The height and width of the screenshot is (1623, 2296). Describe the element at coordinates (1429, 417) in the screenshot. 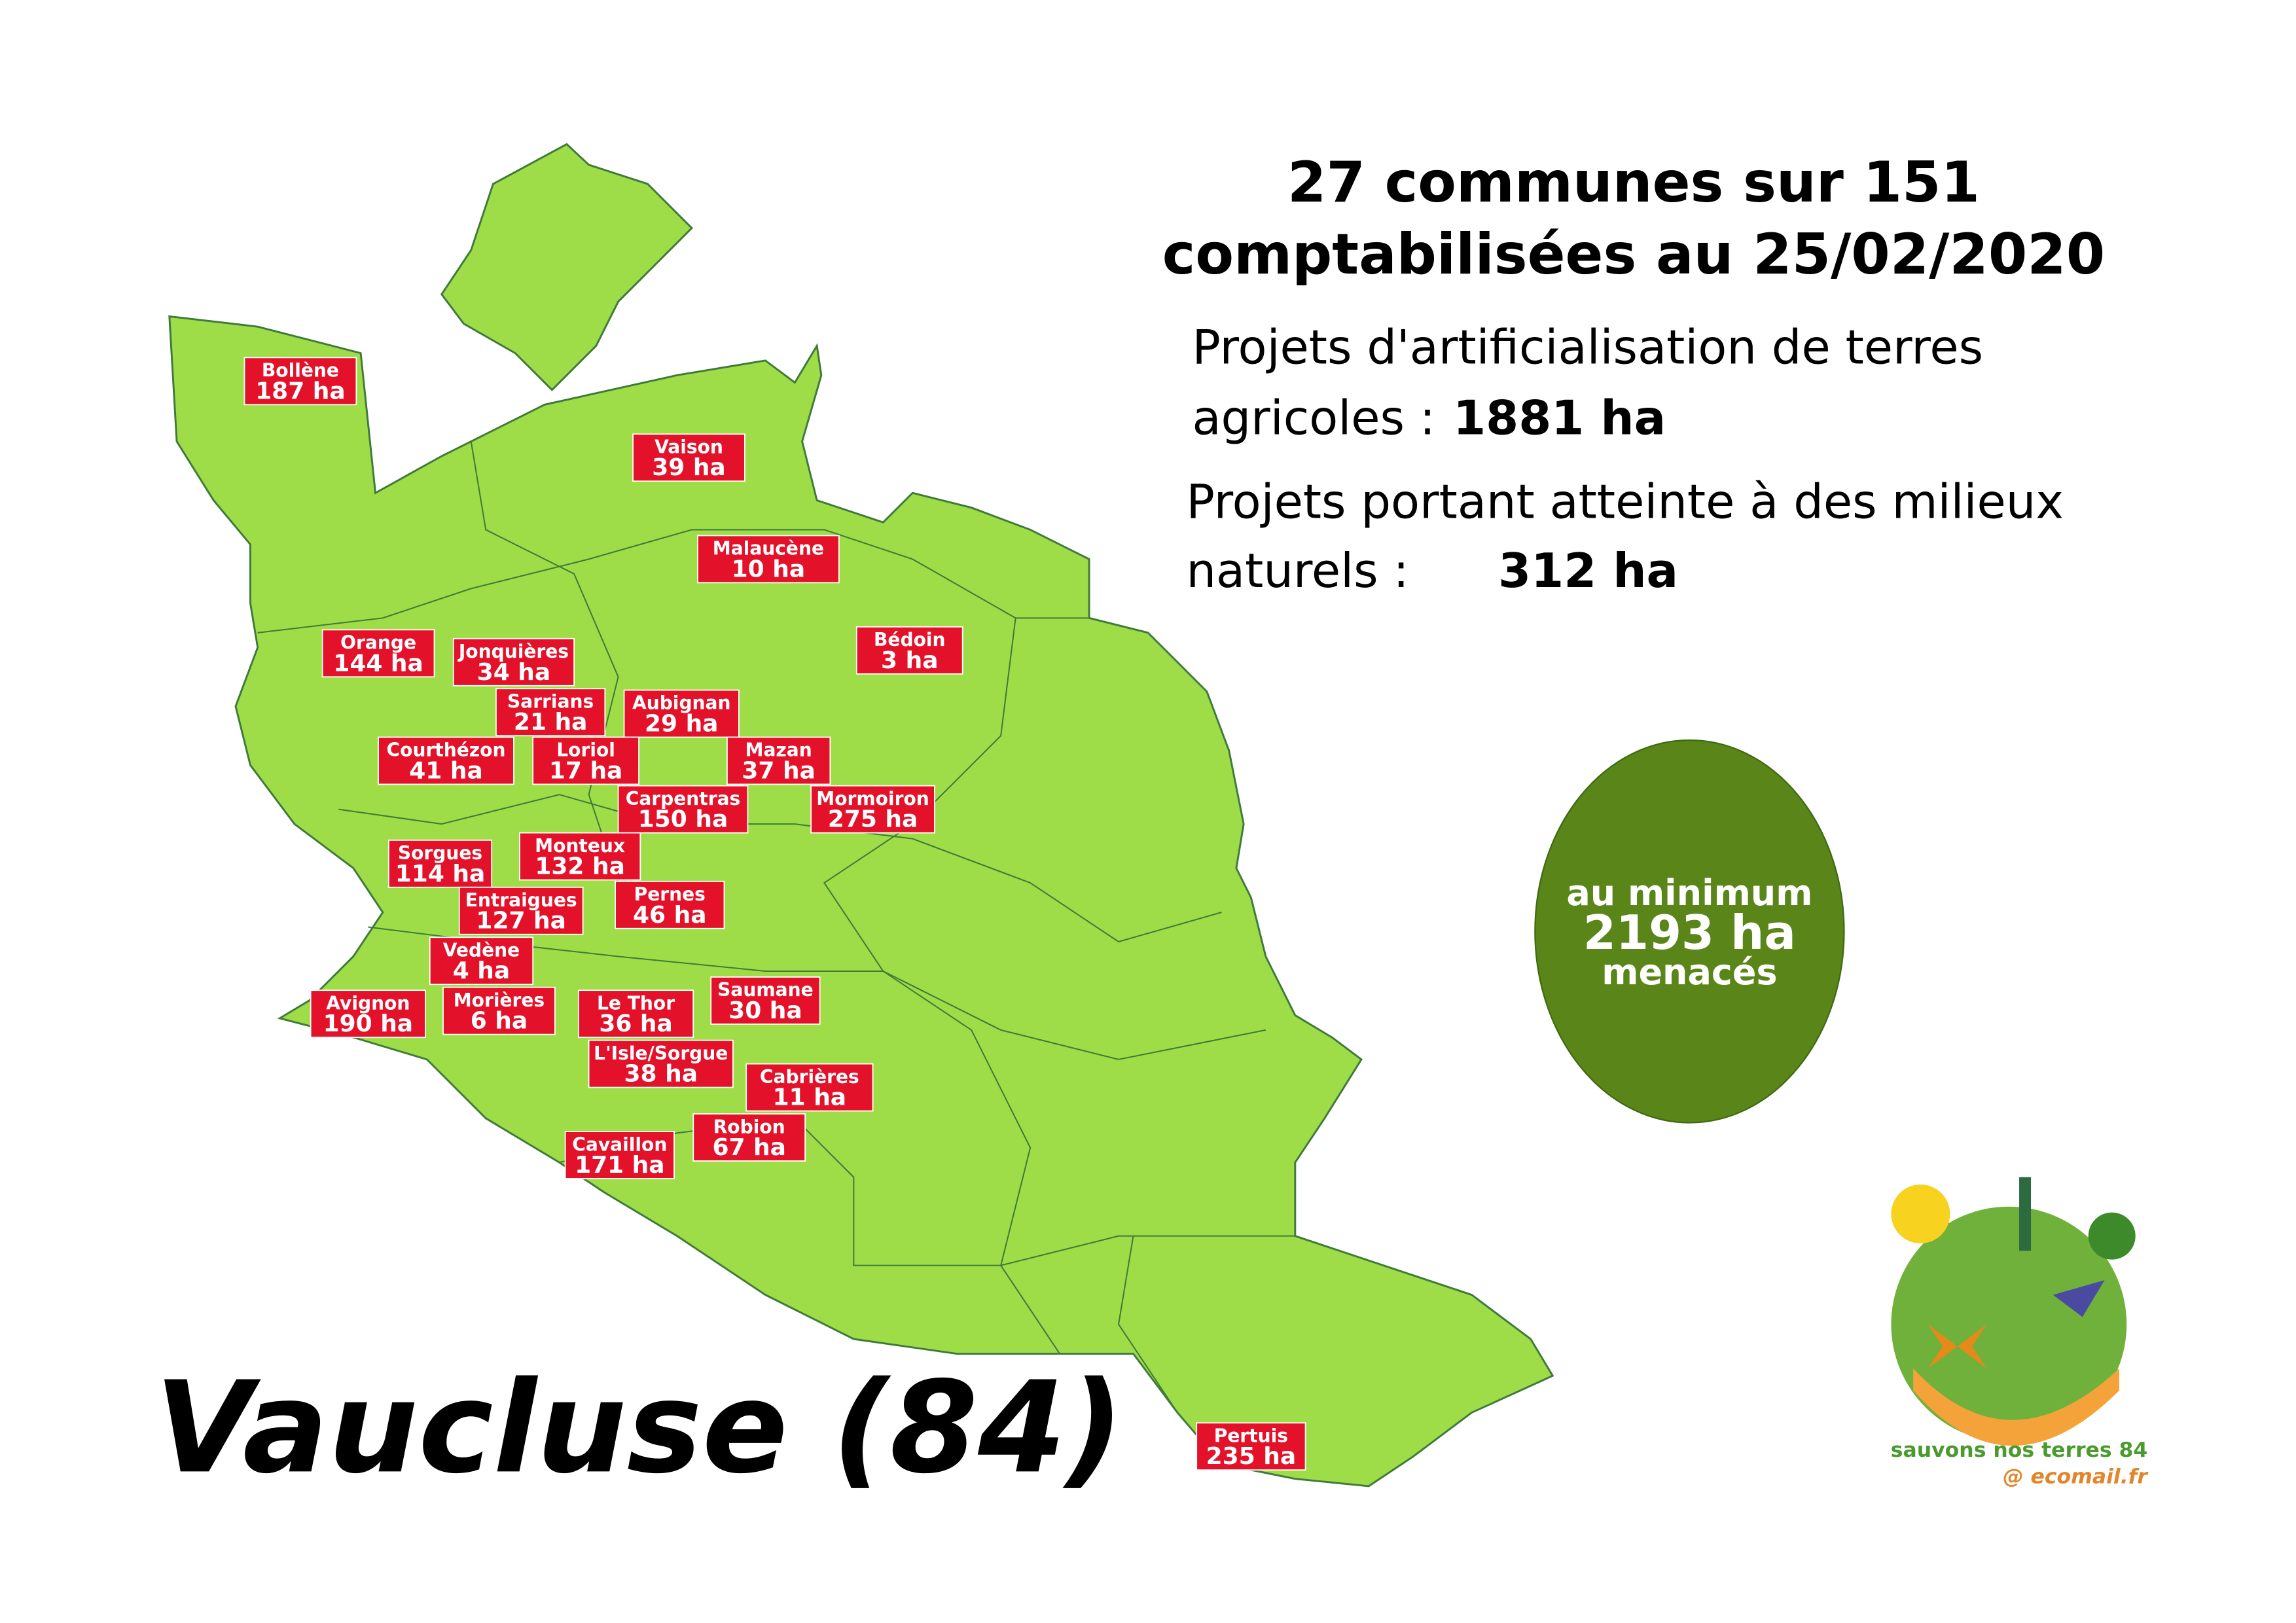

I see `stat-text: agricoles : 1881 ha` at that location.